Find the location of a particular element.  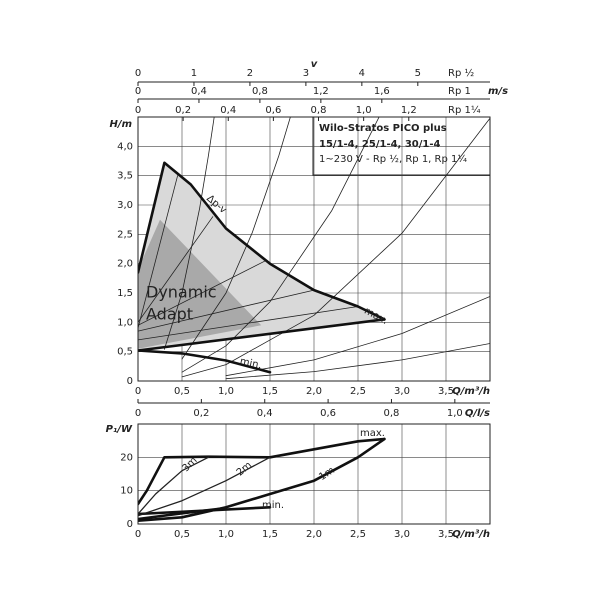

x-tick-label: 1 is located at coordinates (194, 73).